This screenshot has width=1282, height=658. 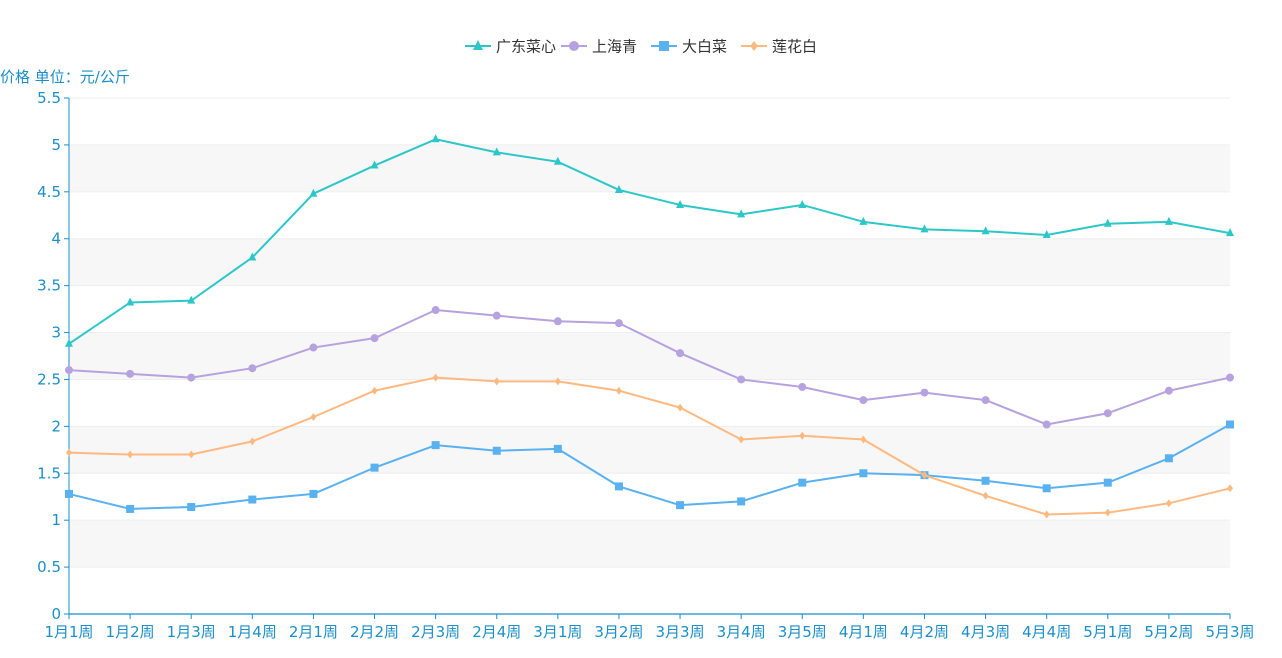 What do you see at coordinates (374, 632) in the screenshot?
I see `x-tick-label: 2月2周` at bounding box center [374, 632].